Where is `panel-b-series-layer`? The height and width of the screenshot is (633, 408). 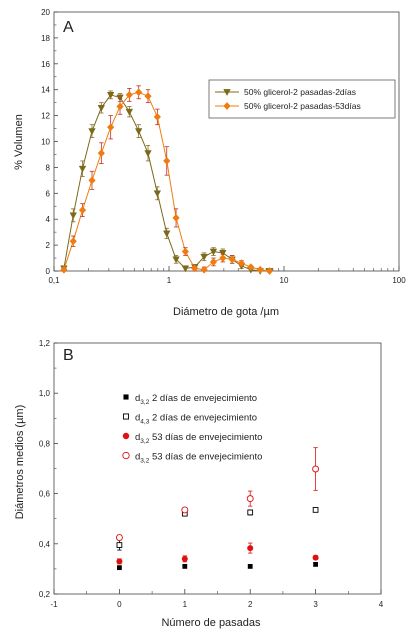
panel-b-series-layer is located at coordinates (217, 509).